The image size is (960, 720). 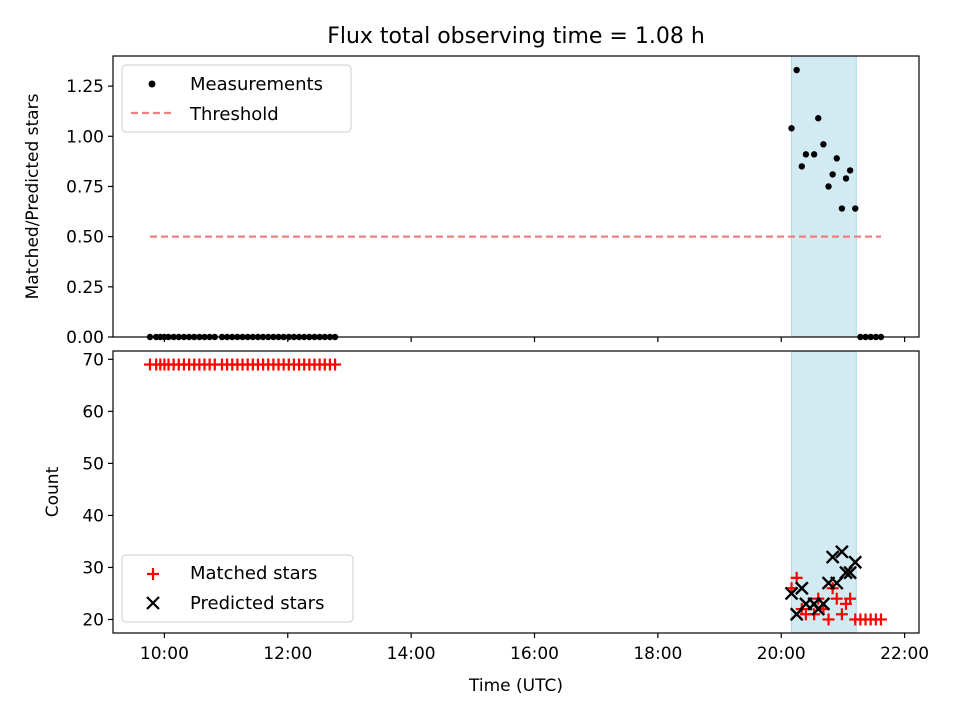 I want to click on legend-matched-label: Matched stars, so click(x=253, y=573).